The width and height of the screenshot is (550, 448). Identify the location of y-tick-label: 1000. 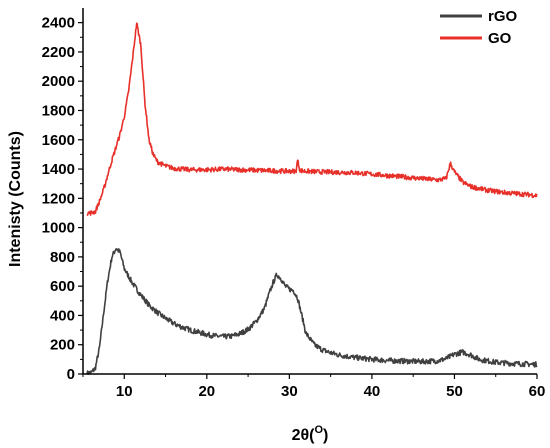
(58, 228).